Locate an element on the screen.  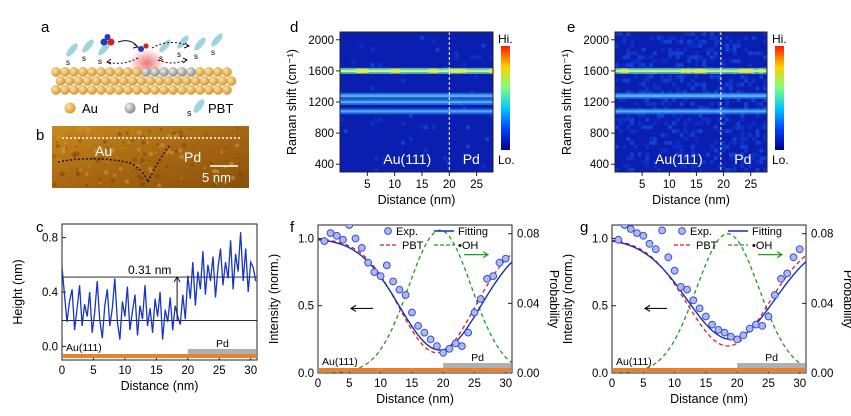
band-hotspot is located at coordinates (702, 70).